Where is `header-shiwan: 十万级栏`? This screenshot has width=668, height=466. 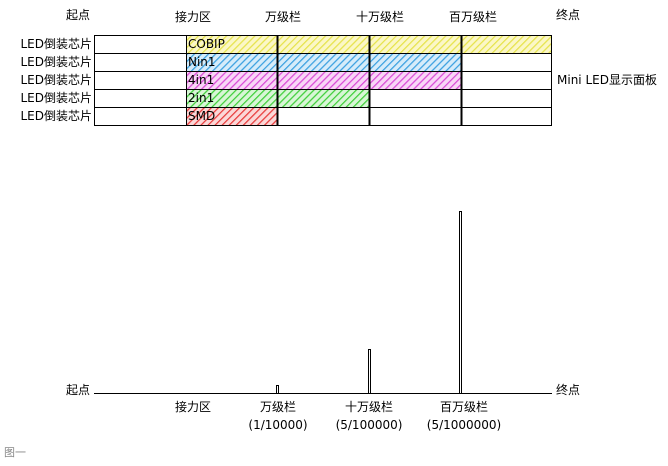
header-shiwan: 十万级栏 is located at coordinates (380, 17).